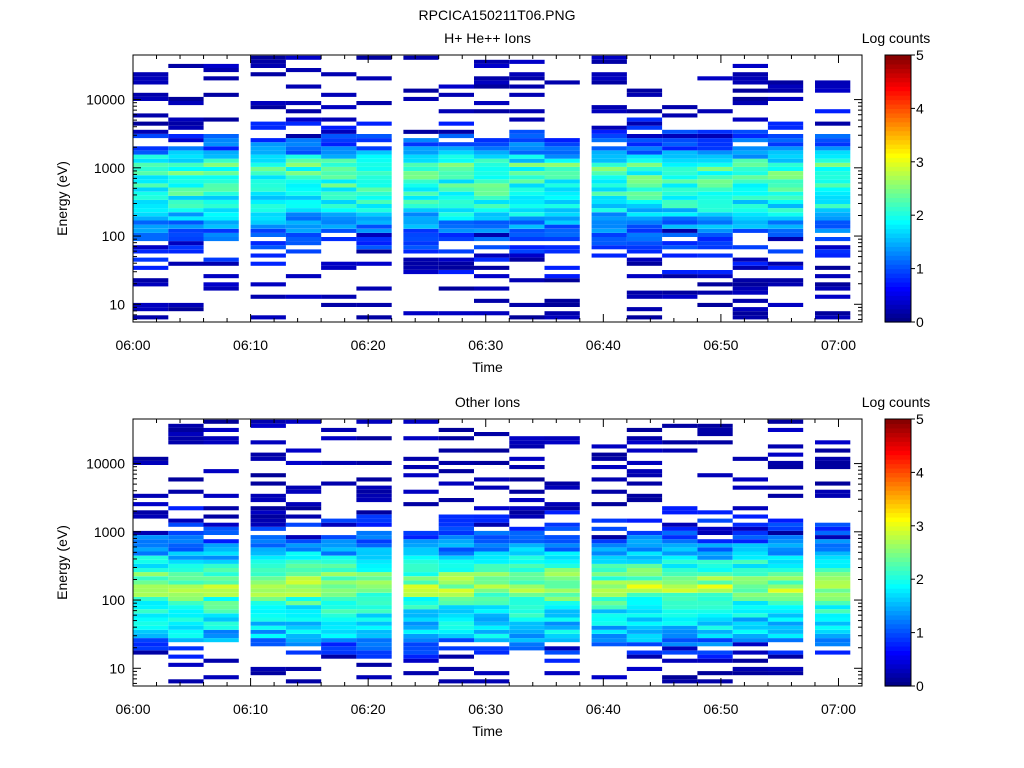 The width and height of the screenshot is (1024, 768). What do you see at coordinates (898, 188) in the screenshot?
I see `colorbar-frame` at bounding box center [898, 188].